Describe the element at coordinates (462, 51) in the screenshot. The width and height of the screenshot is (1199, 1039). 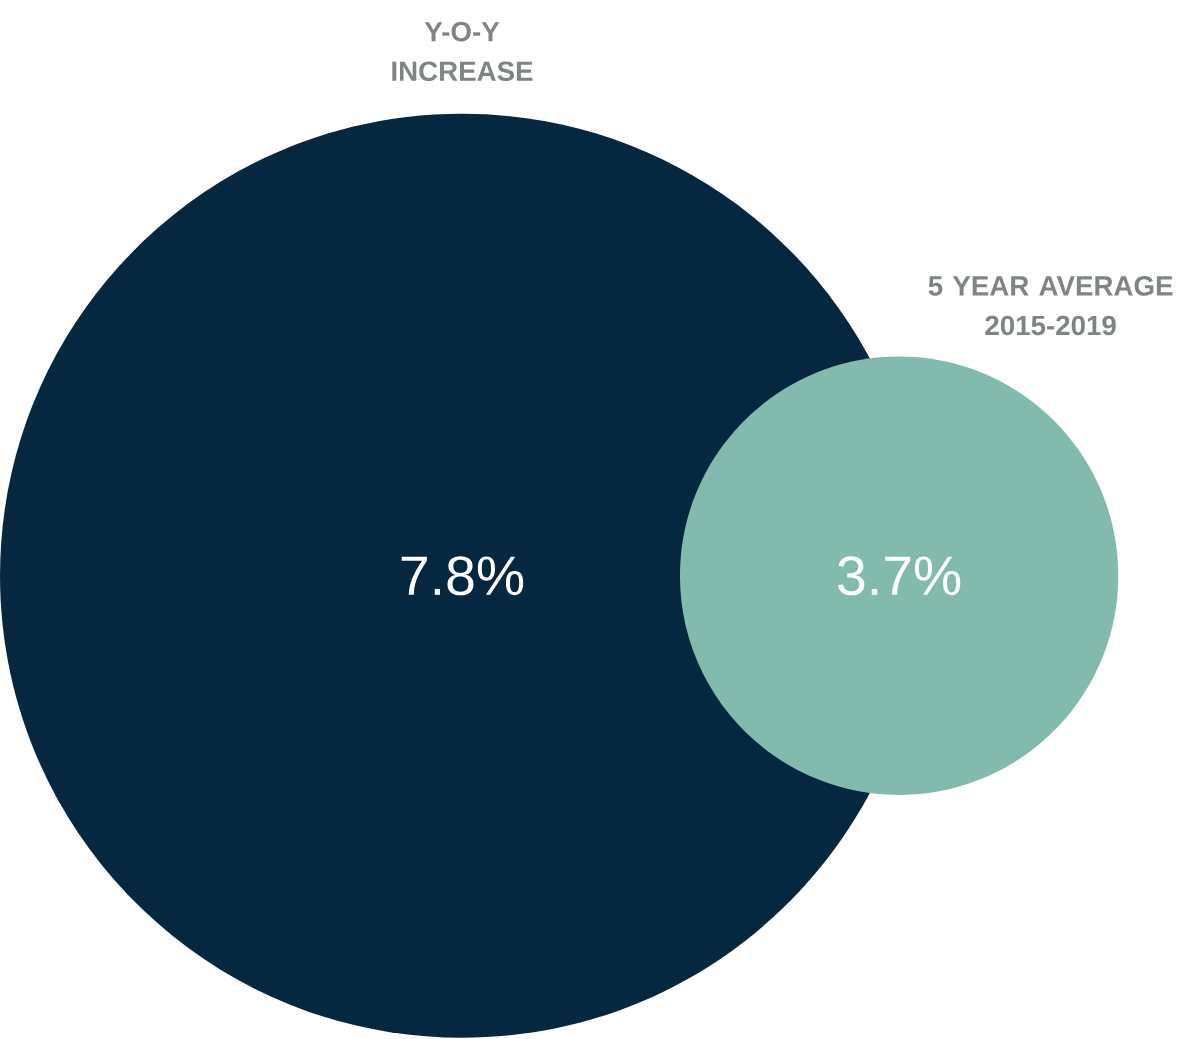
I see `category-label: Y-O-Y INCREASE` at that location.